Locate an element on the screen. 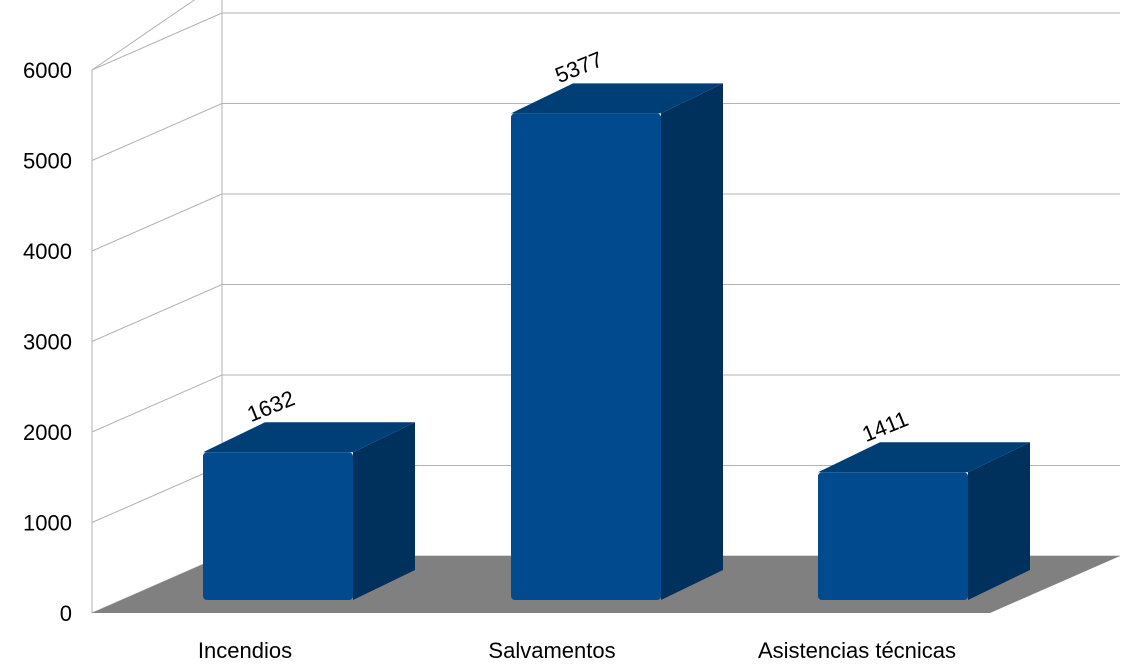 The width and height of the screenshot is (1132, 665). y-tick-label: 2000 is located at coordinates (47, 432).